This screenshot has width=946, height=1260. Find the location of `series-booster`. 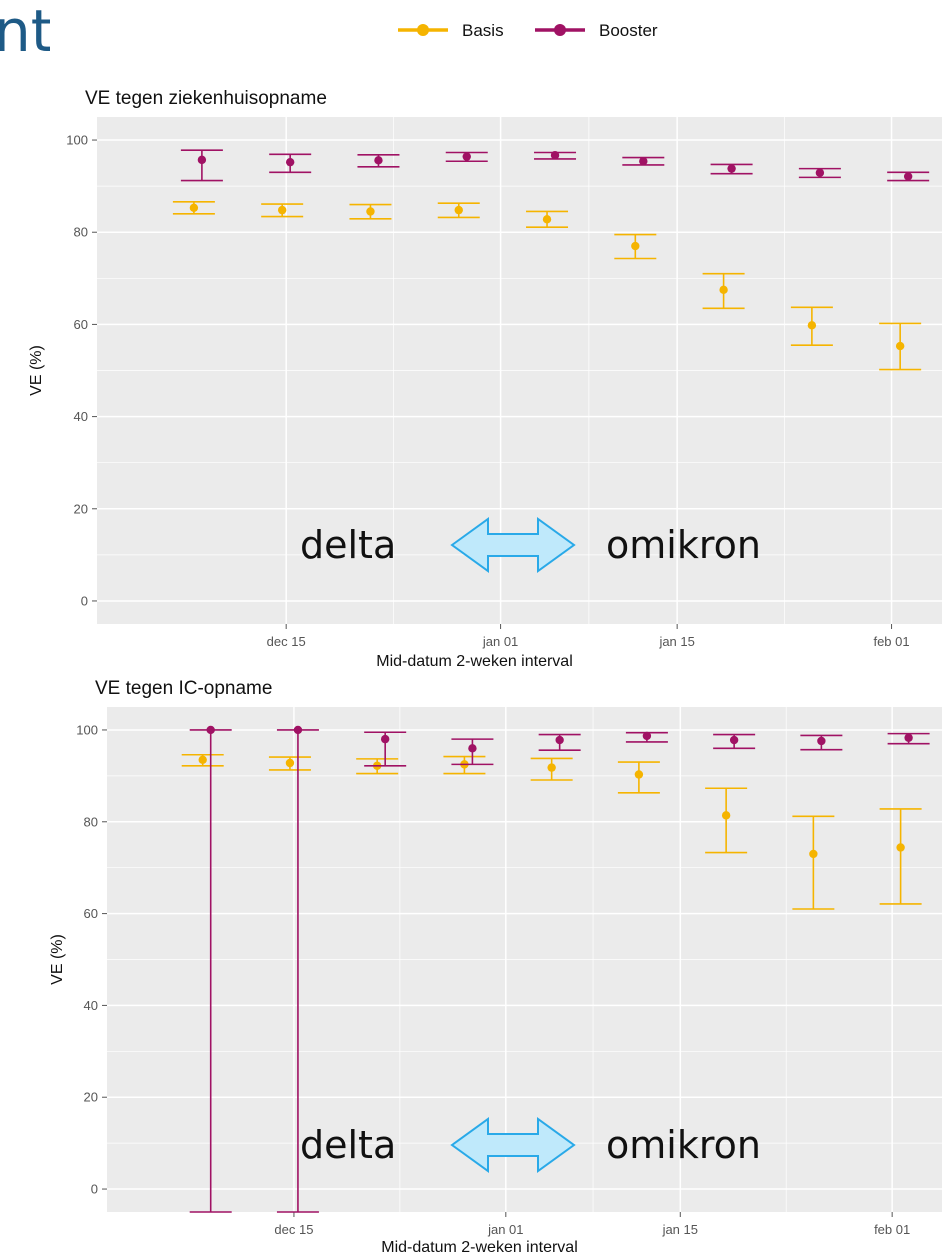

series-booster is located at coordinates (555, 165).